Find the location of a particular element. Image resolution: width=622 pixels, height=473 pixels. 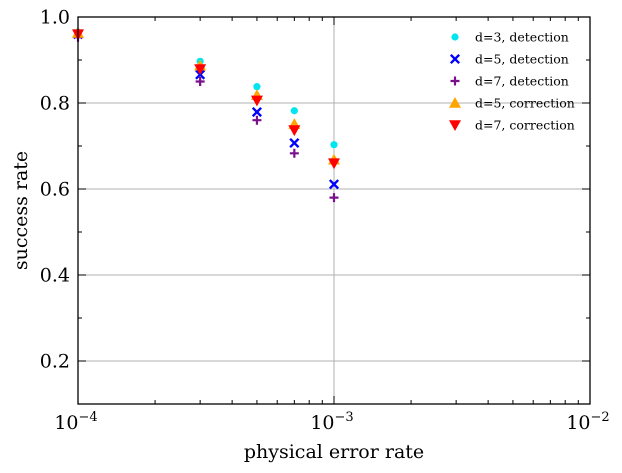

y-tick-label: 0.2 is located at coordinates (55, 362).